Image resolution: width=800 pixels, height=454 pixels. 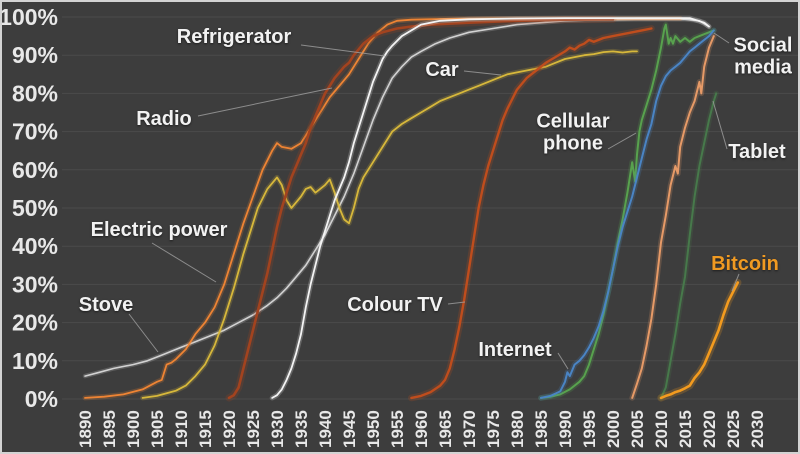 What do you see at coordinates (157, 429) in the screenshot?
I see `svg-text: 1905` at bounding box center [157, 429].